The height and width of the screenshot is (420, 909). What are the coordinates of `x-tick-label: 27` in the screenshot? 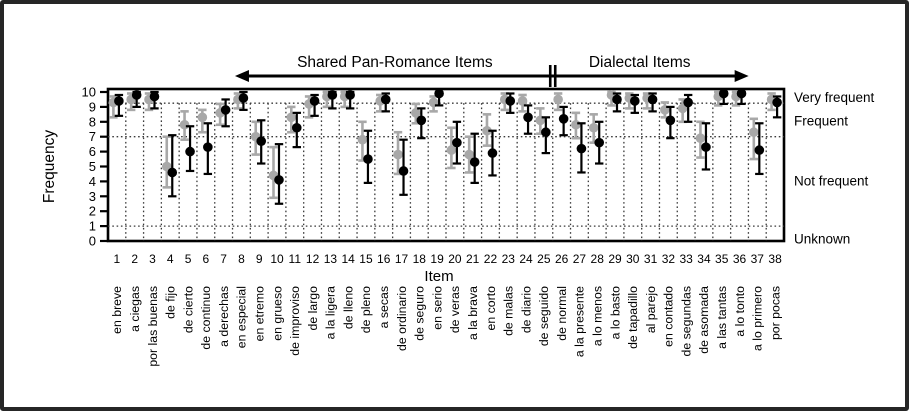 It's located at (580, 259).